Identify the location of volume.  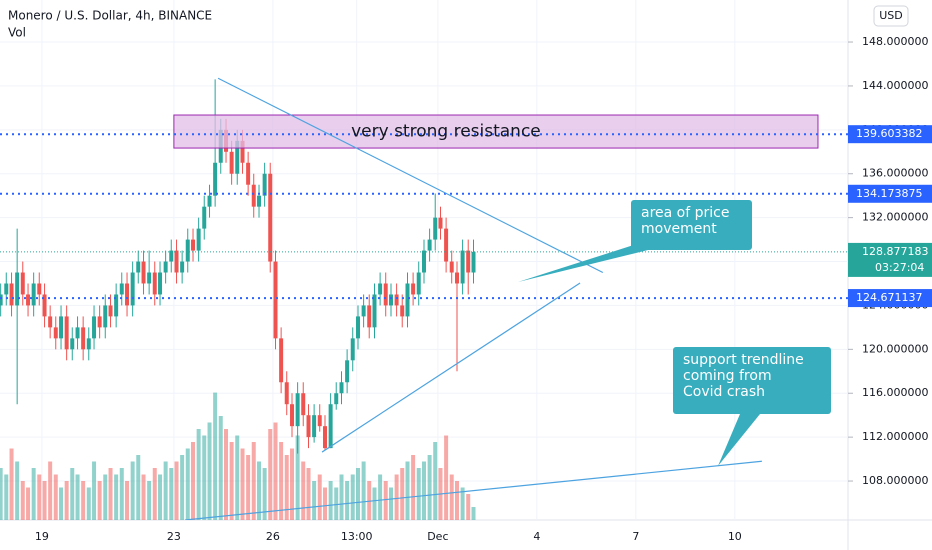
(238, 456).